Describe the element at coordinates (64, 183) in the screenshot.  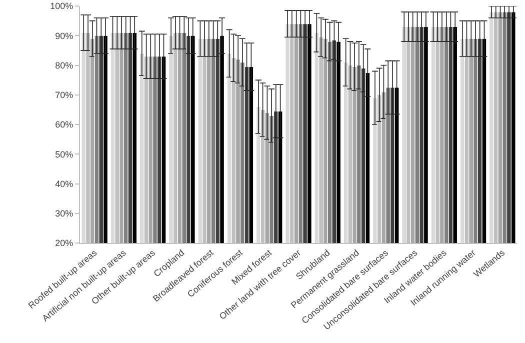
I see `y-tick-label: 40%` at that location.